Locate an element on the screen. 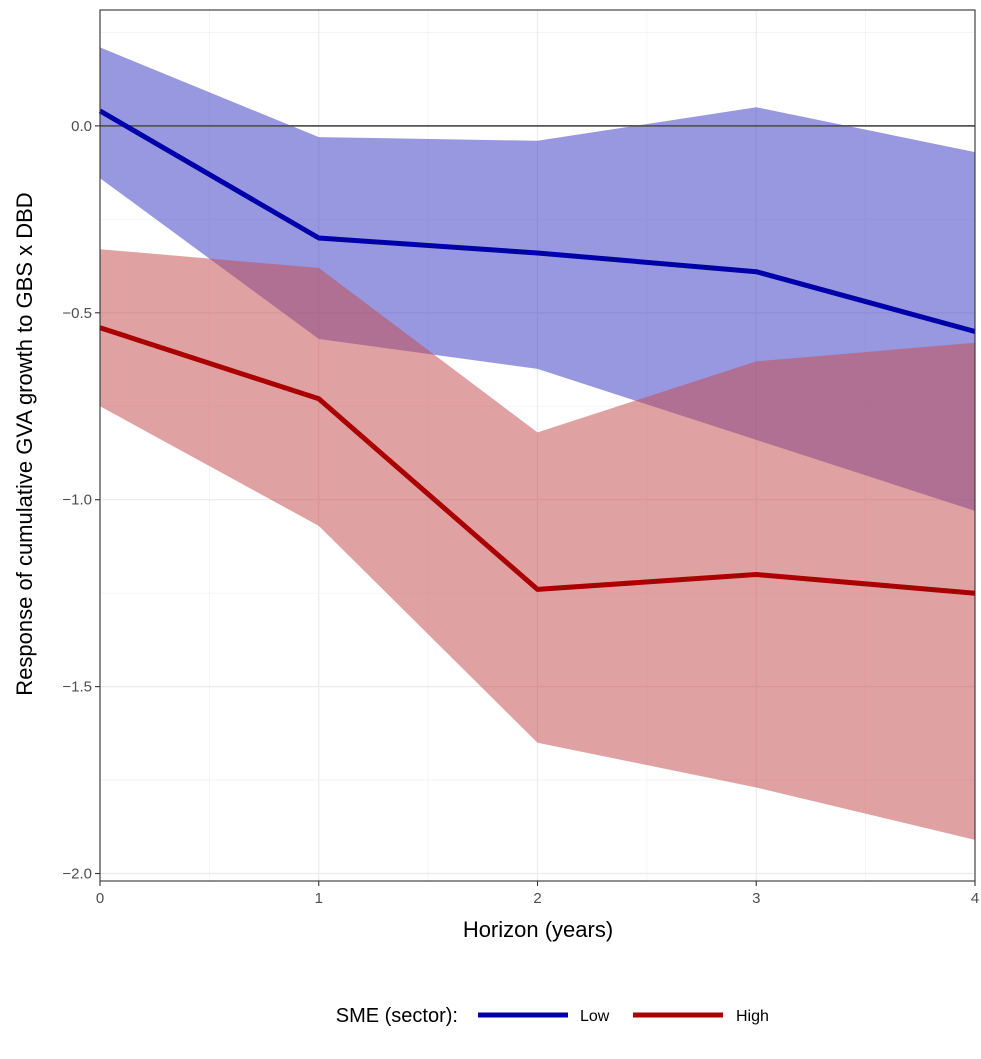  x-axis-ticks: 0 1 2 3 4 is located at coordinates (537, 894).